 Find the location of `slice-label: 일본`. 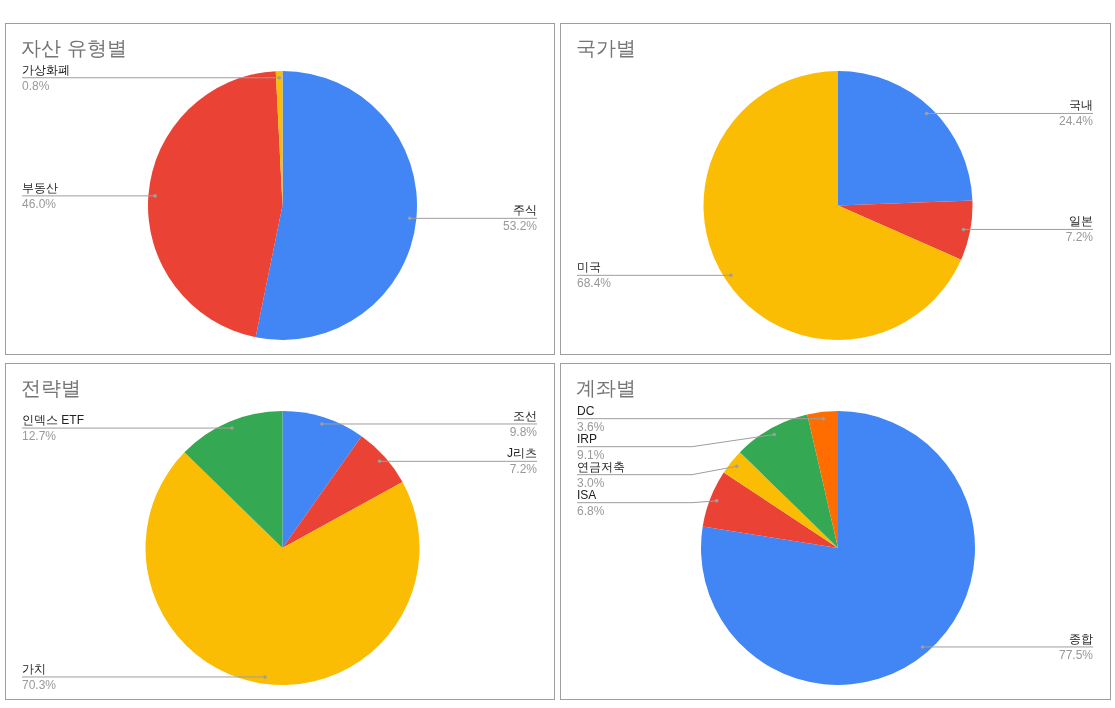

slice-label: 일본 is located at coordinates (1081, 221).